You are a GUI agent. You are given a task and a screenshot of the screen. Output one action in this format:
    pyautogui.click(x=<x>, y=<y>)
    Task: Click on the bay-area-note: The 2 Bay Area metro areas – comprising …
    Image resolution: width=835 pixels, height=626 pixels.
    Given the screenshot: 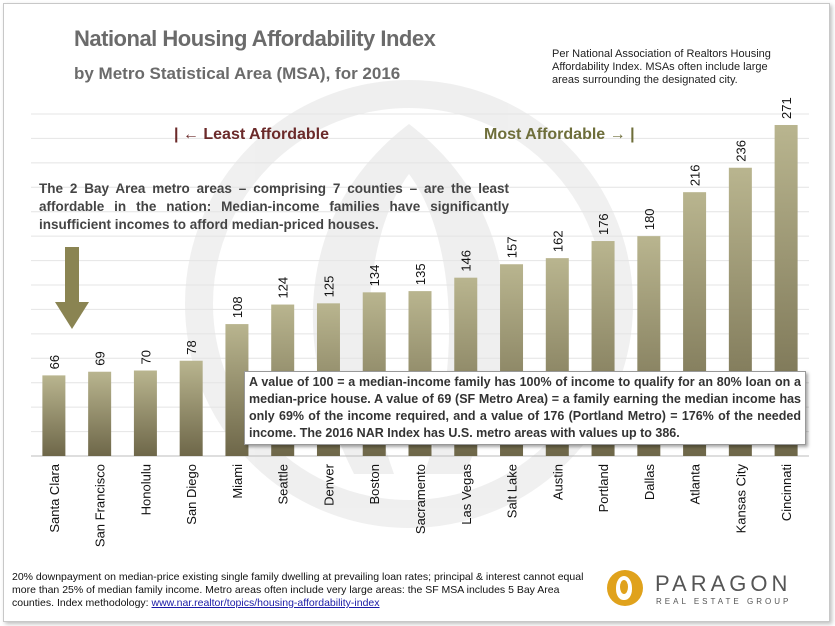 What is the action you would take?
    pyautogui.click(x=274, y=206)
    